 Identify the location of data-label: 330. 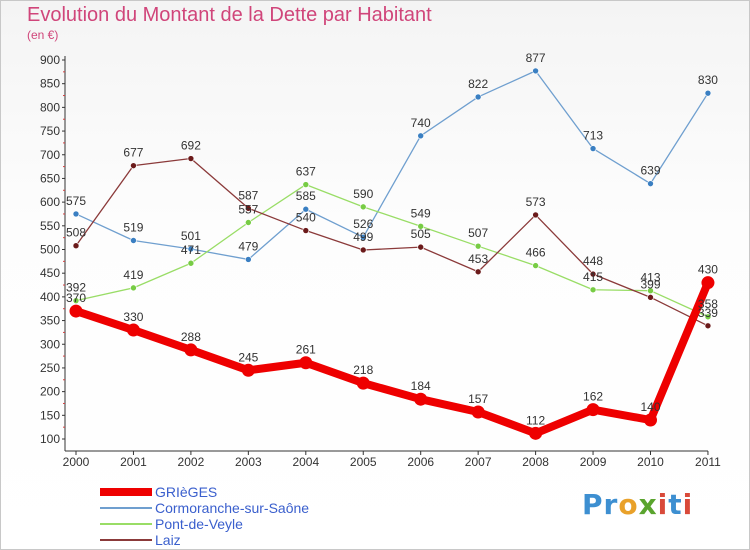
(133, 317).